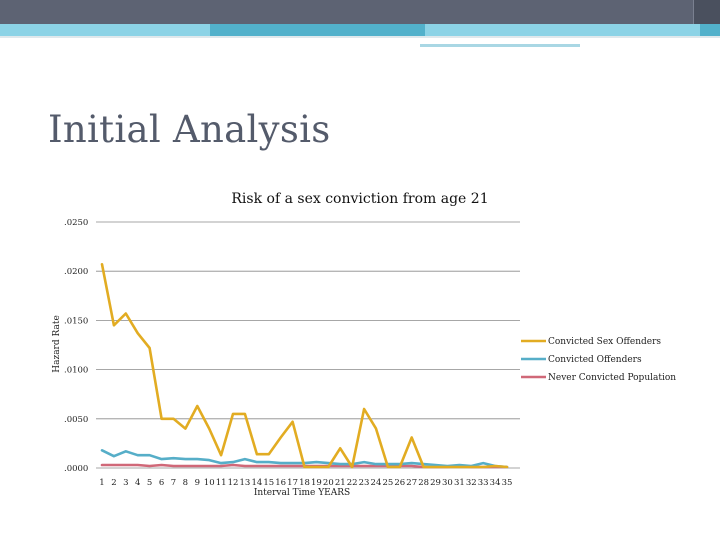 Image resolution: width=720 pixels, height=540 pixels. I want to click on x-tick-label: 23, so click(364, 483).